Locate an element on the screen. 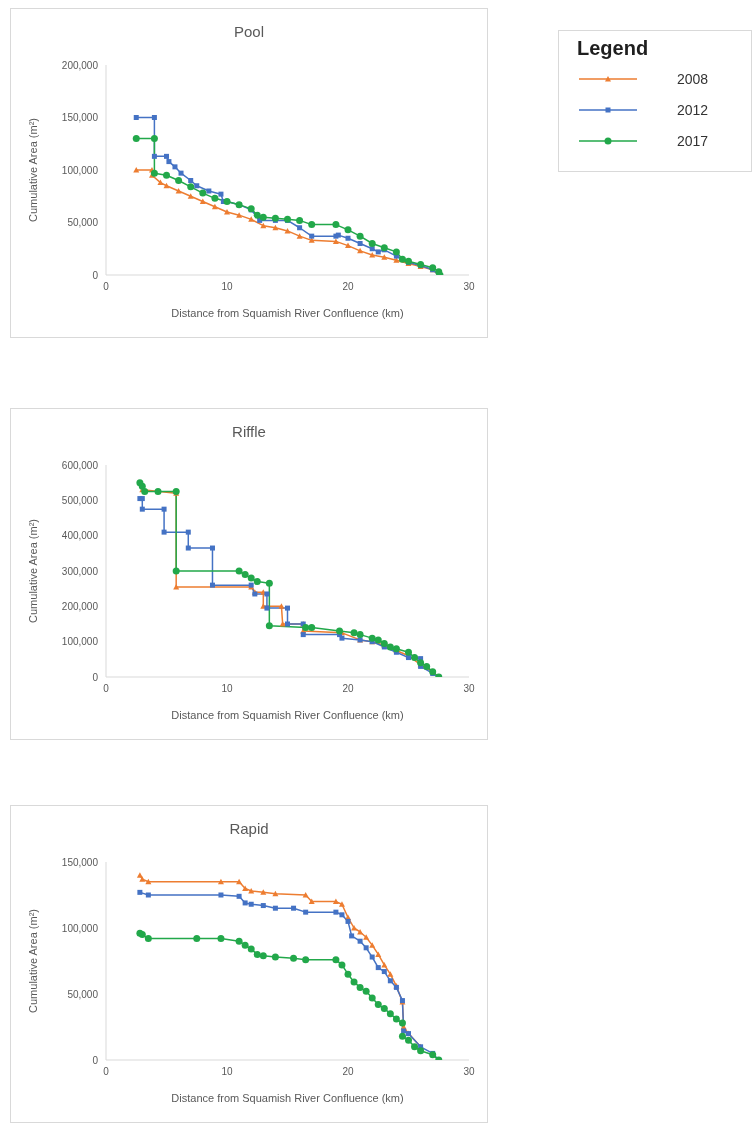 This screenshot has width=754, height=1126. text: 2008 is located at coordinates (693, 79).